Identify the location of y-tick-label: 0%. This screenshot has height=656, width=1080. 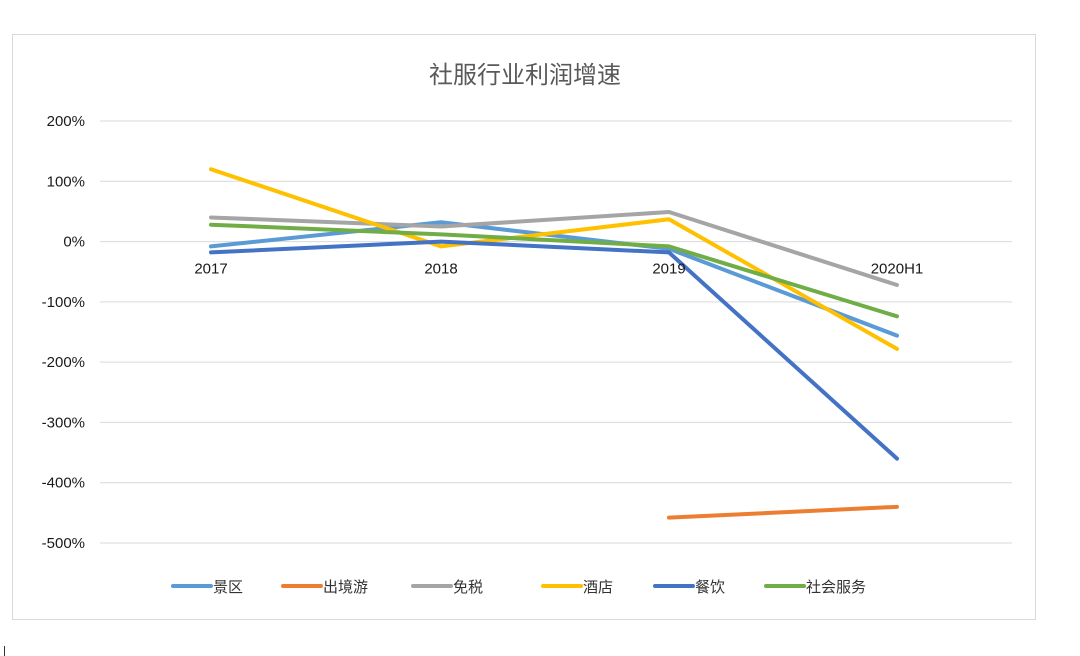
(74, 242).